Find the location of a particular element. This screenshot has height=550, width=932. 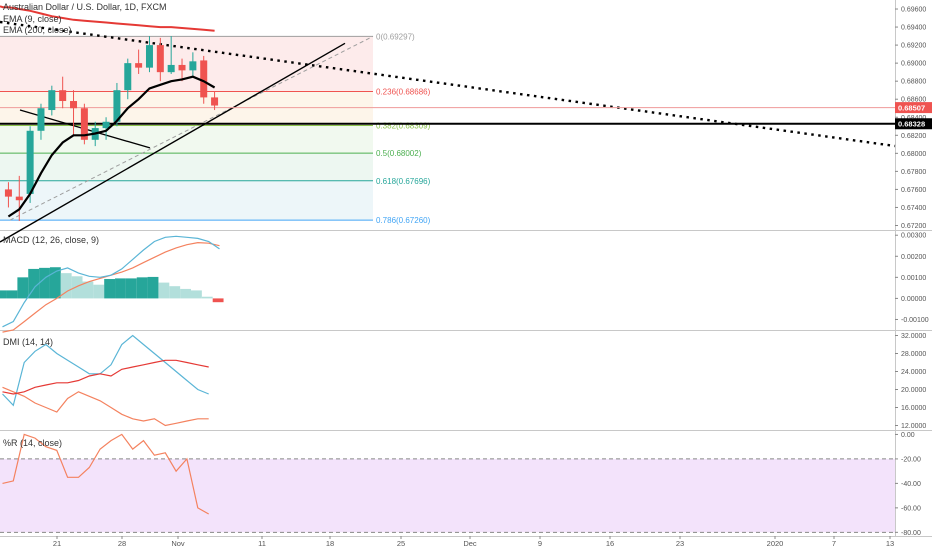

ema-9-line is located at coordinates (111, 146).